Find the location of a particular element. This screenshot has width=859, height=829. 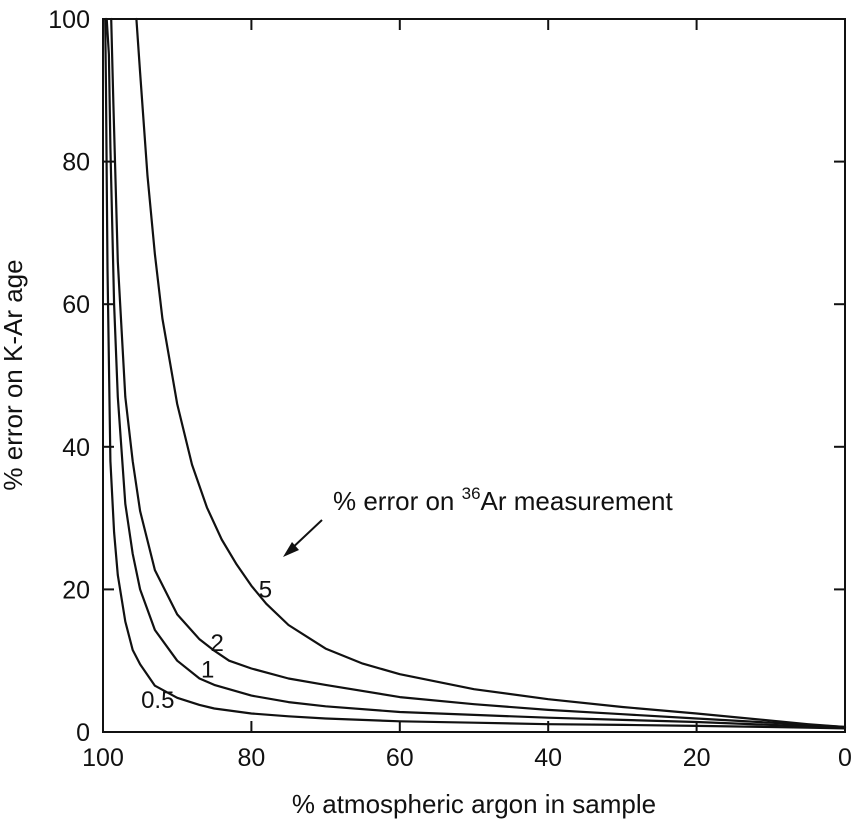

x-axis-title: % atmospheric argon in sample is located at coordinates (474, 804).